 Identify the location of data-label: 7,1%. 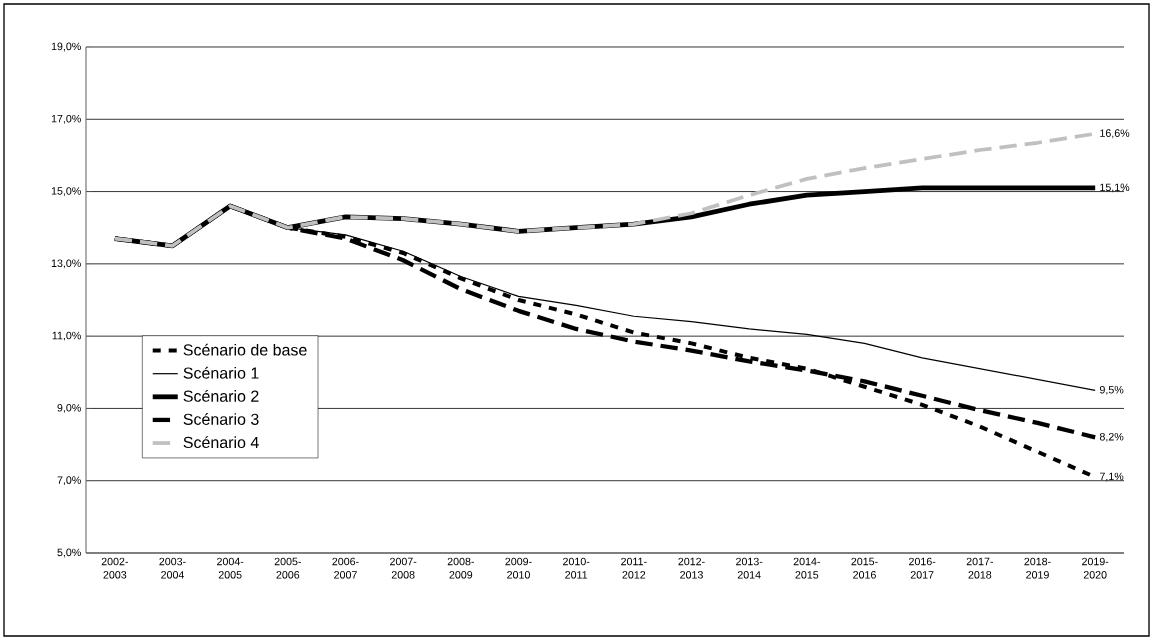
(1111, 477).